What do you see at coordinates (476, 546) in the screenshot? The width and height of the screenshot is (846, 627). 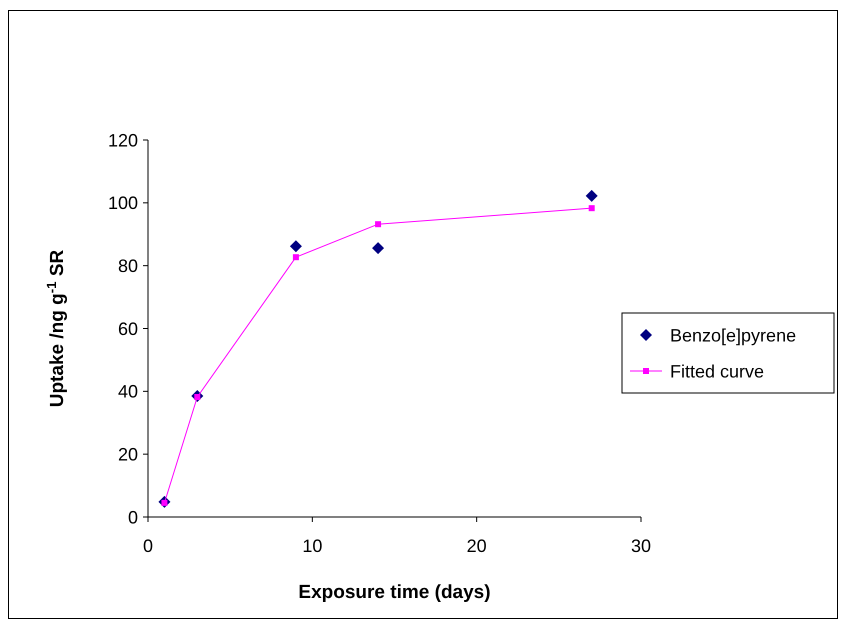 I see `x-tick-label: 20` at bounding box center [476, 546].